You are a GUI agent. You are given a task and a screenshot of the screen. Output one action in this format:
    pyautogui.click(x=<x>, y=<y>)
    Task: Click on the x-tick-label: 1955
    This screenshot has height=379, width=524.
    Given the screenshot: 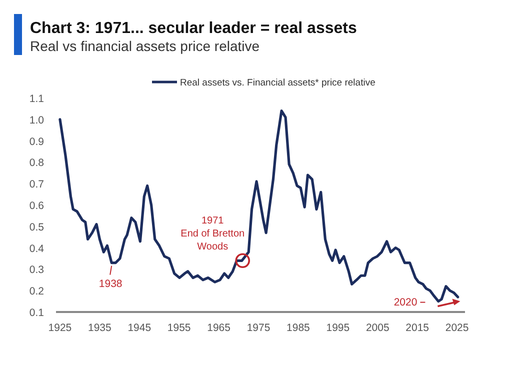 What is the action you would take?
    pyautogui.click(x=179, y=328)
    